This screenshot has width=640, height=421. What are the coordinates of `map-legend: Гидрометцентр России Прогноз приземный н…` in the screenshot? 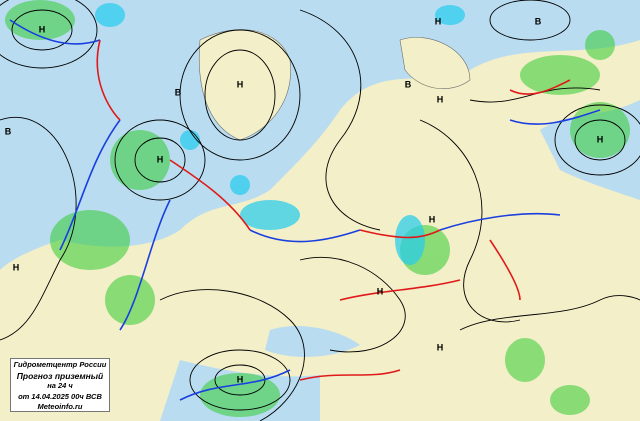 It's located at (60, 385).